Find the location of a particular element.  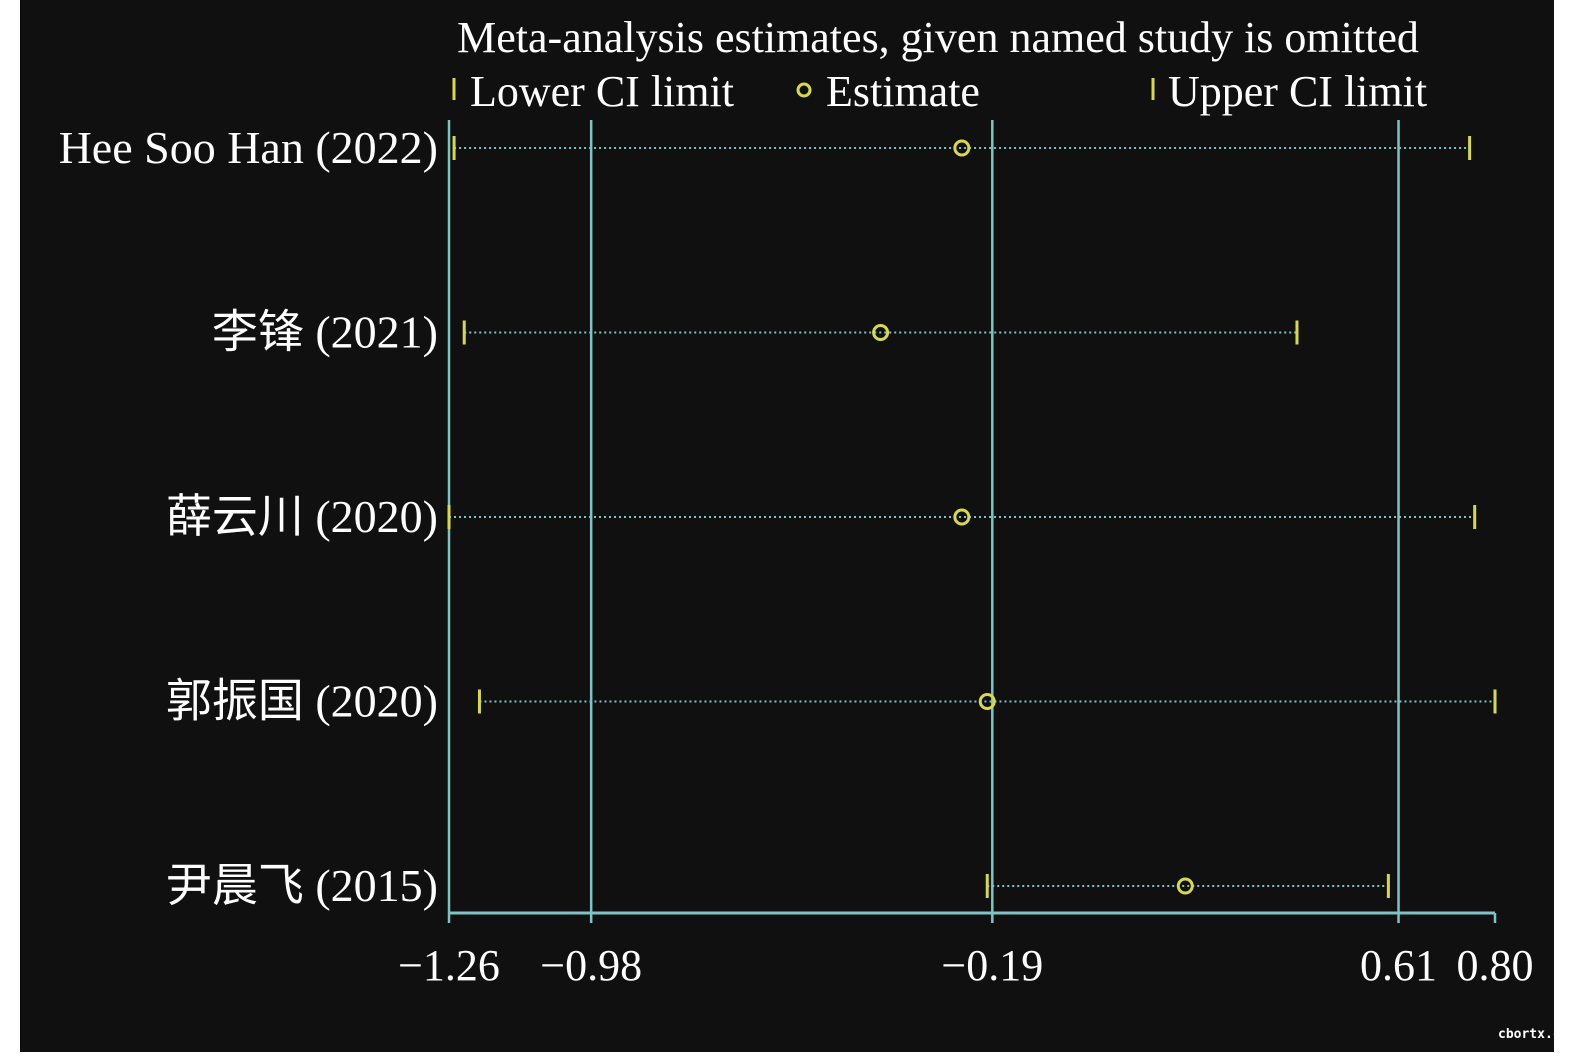

legend-lower-label: Lower CI limit is located at coordinates (602, 91).